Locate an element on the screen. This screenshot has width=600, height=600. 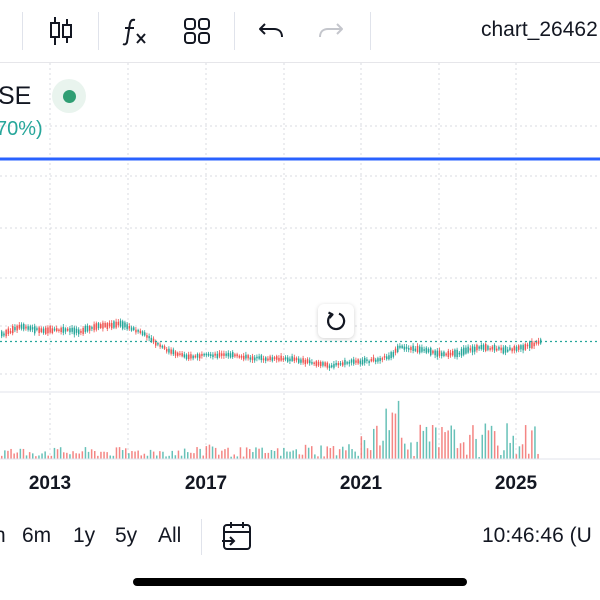
range-button-5y: 5y is located at coordinates (126, 535).